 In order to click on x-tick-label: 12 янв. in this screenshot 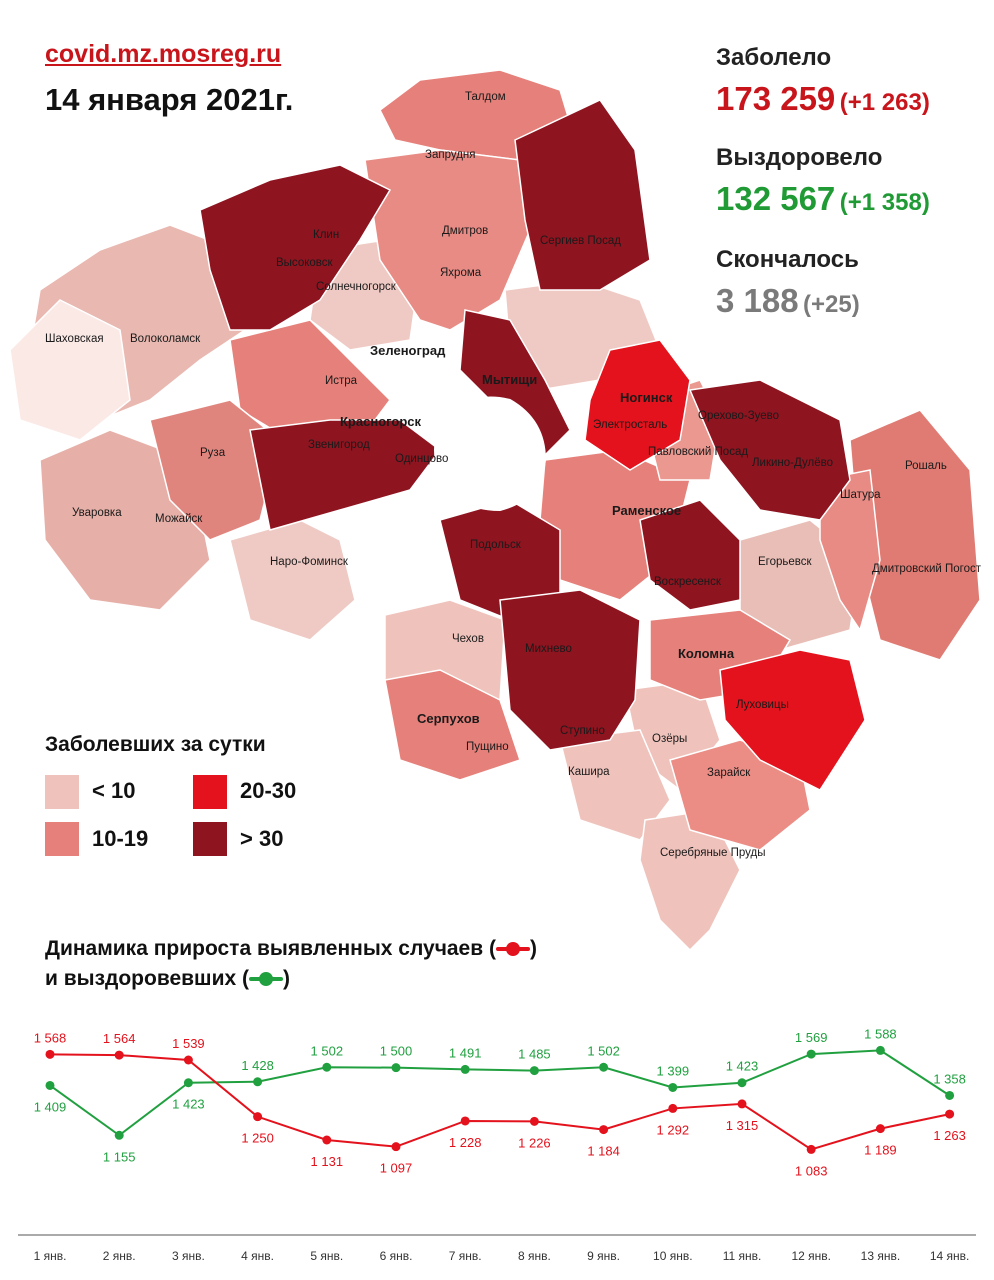, I will do `click(811, 1256)`.